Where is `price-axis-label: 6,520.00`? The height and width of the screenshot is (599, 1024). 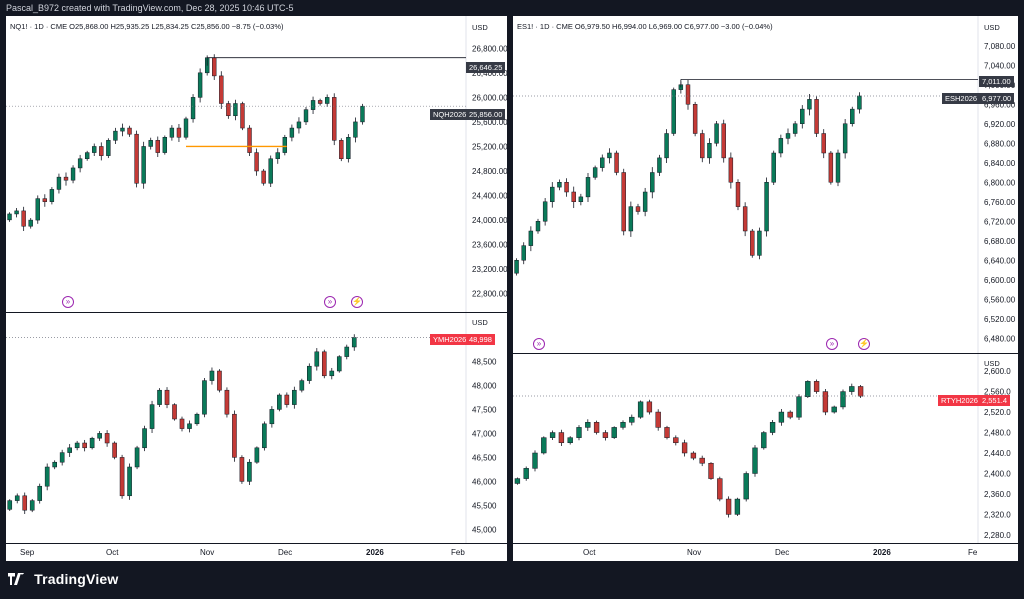
price-axis-label: 6,520.00 is located at coordinates (1000, 319).